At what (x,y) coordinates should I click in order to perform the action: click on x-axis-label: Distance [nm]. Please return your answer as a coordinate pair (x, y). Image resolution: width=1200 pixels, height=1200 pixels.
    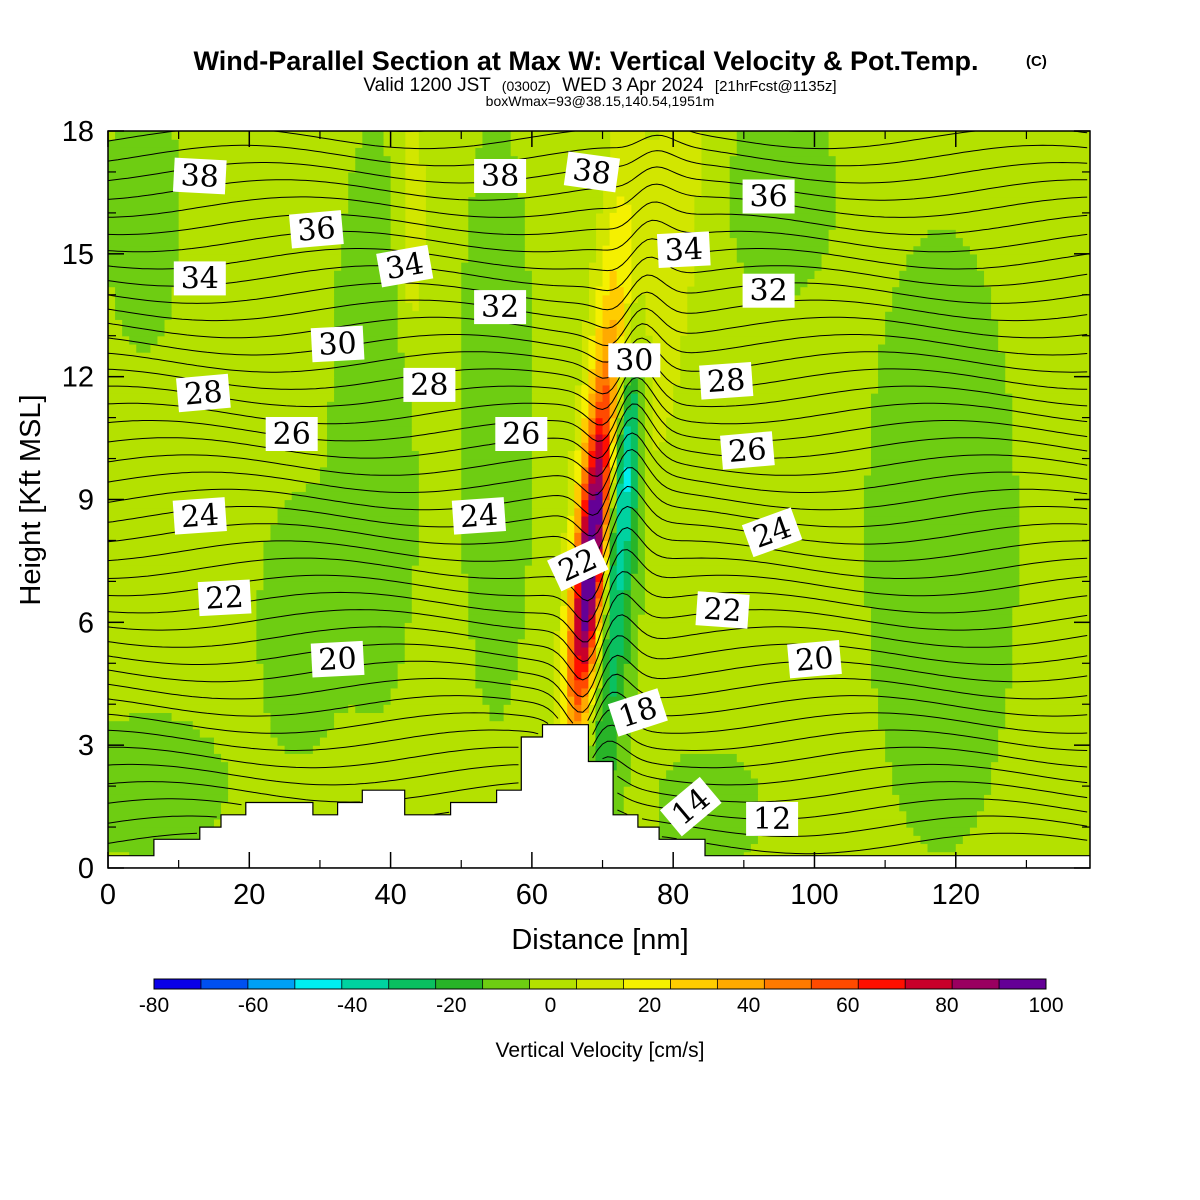
    Looking at the image, I should click on (599, 940).